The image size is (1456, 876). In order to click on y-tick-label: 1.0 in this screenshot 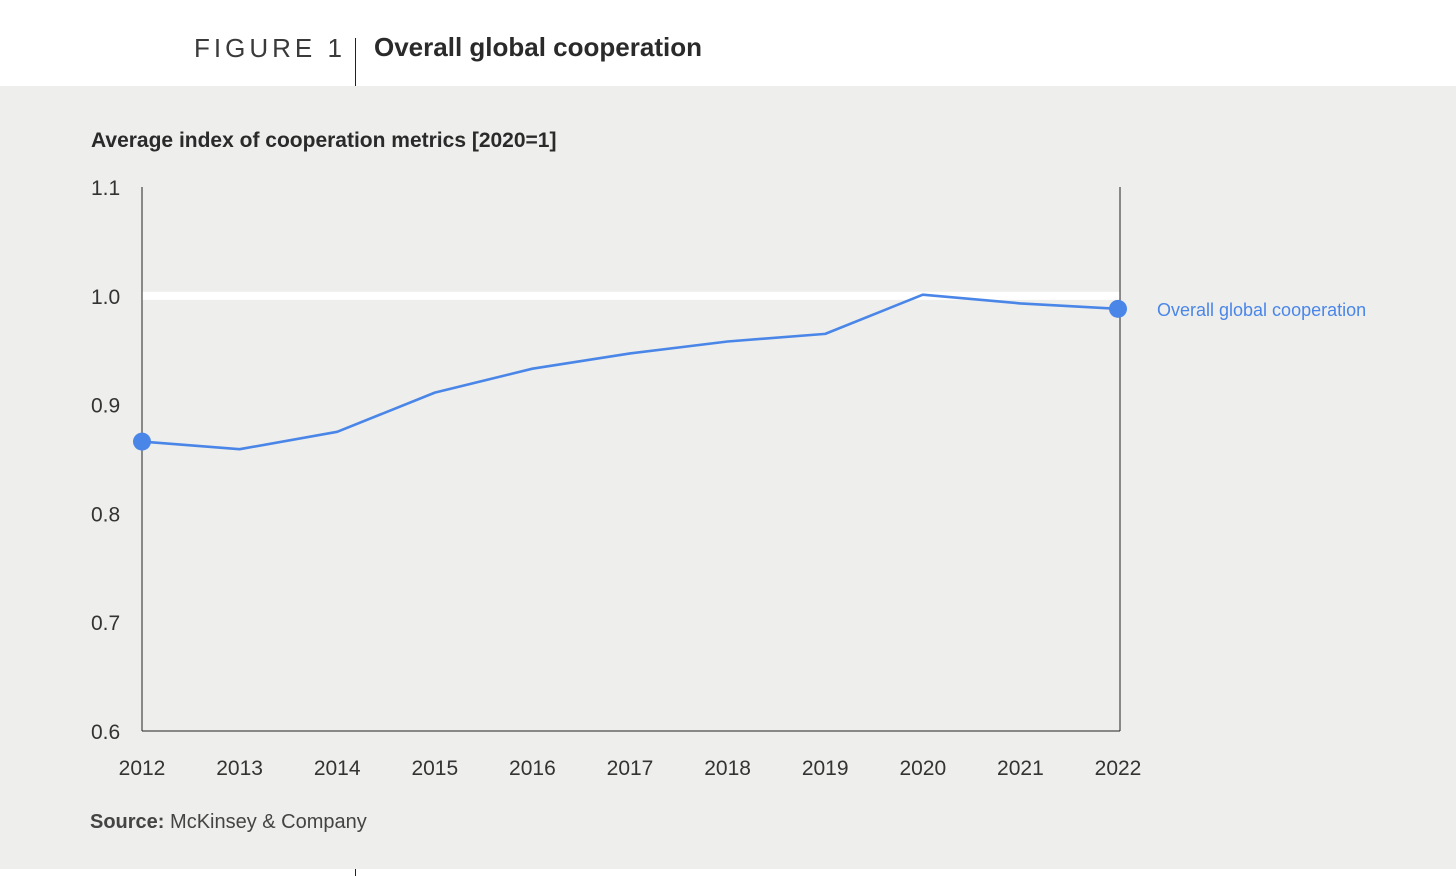, I will do `click(105, 297)`.